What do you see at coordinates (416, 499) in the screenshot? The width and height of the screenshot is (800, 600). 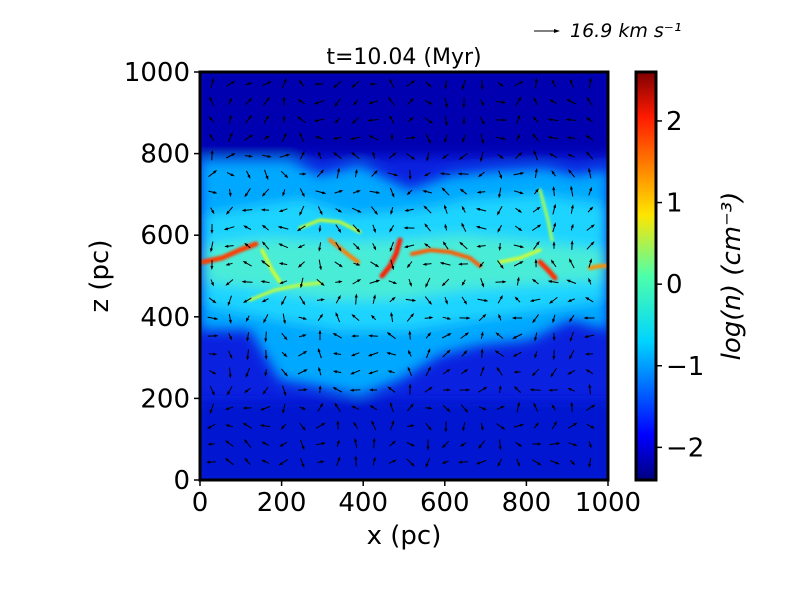 I see `x-axis: 0 200 400 600 800 1000` at bounding box center [416, 499].